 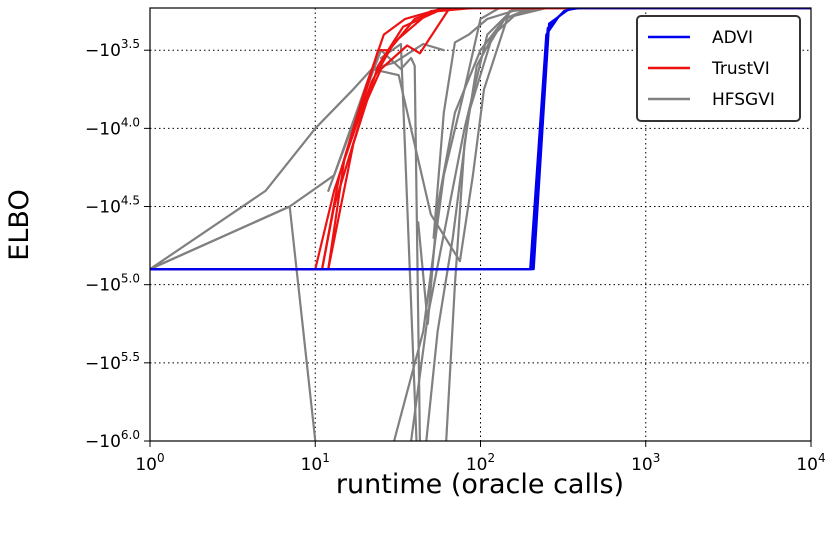 I want to click on y-tick-label: −104.5, so click(x=112, y=206).